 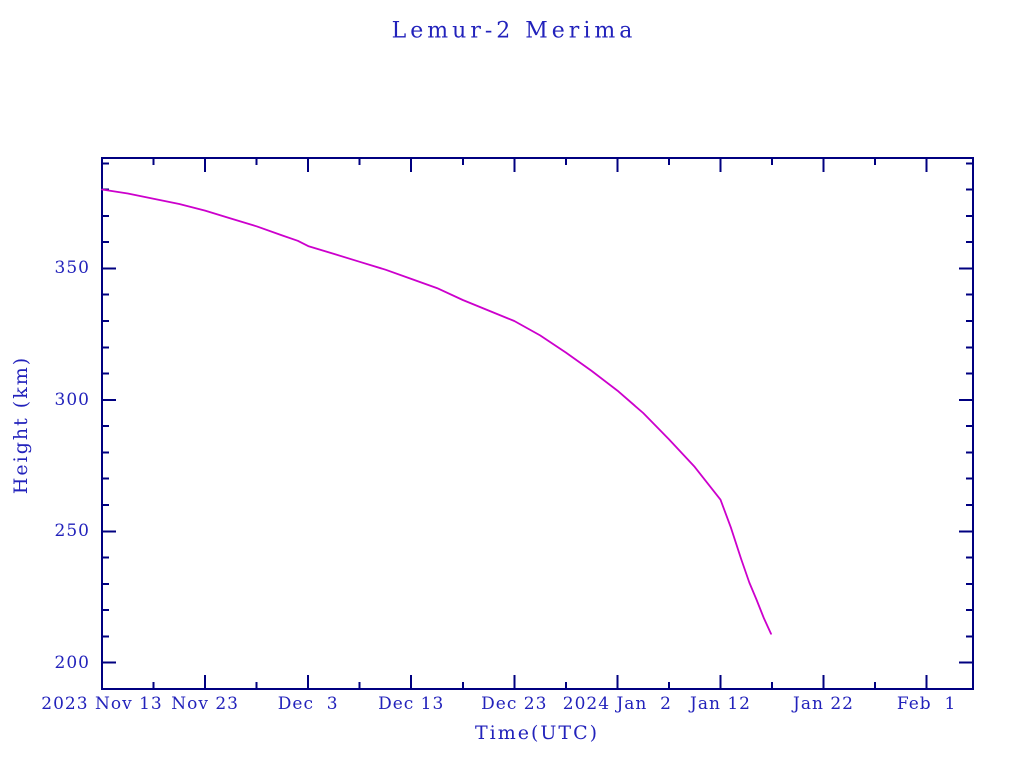 What do you see at coordinates (926, 704) in the screenshot?
I see `x-tick-label: Feb 1` at bounding box center [926, 704].